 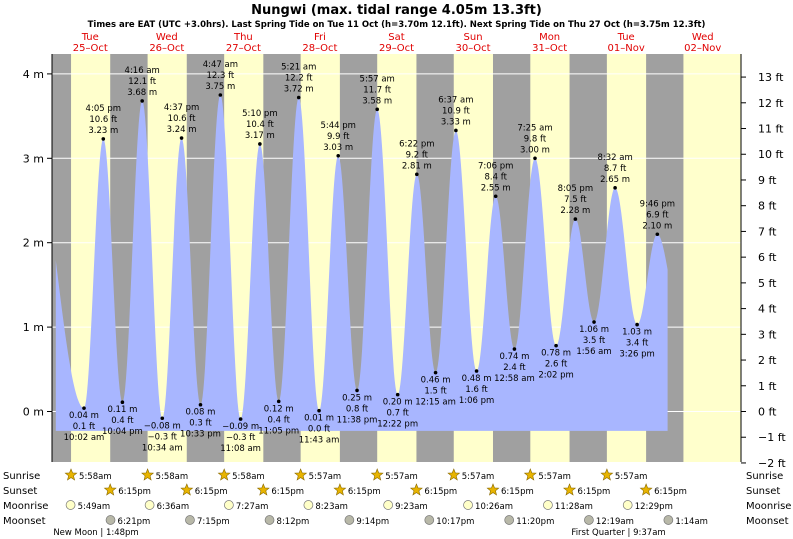 What do you see at coordinates (279, 409) in the screenshot?
I see `tide-m-label: 0.12 m` at bounding box center [279, 409].